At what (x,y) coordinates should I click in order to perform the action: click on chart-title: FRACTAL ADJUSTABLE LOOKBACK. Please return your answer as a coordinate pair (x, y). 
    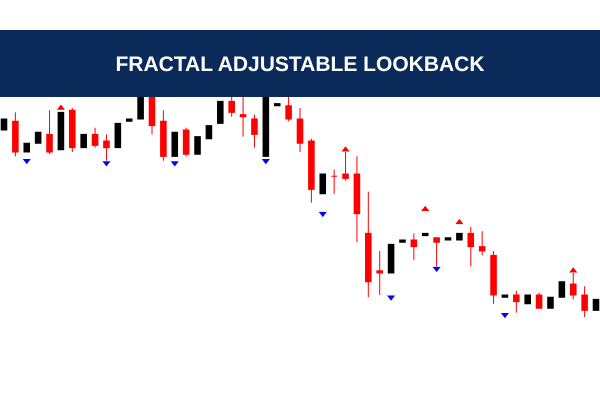
    Looking at the image, I should click on (300, 64).